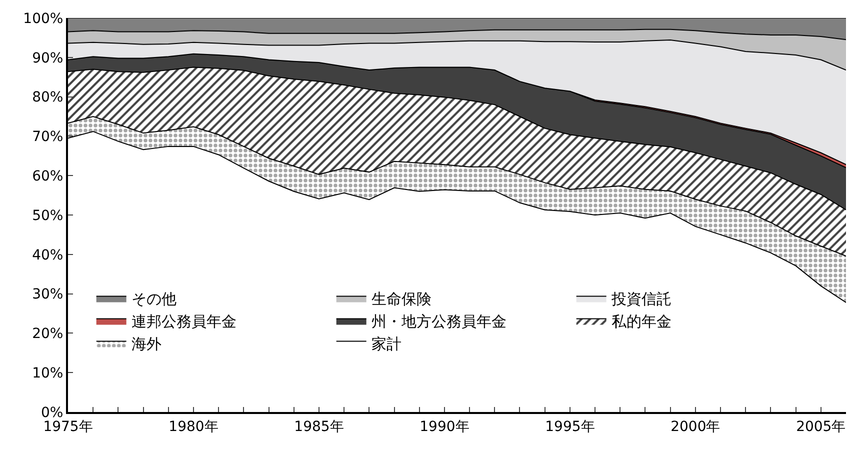 The width and height of the screenshot is (850, 452). What do you see at coordinates (153, 299) in the screenshot?
I see `legend-label: その他` at bounding box center [153, 299].